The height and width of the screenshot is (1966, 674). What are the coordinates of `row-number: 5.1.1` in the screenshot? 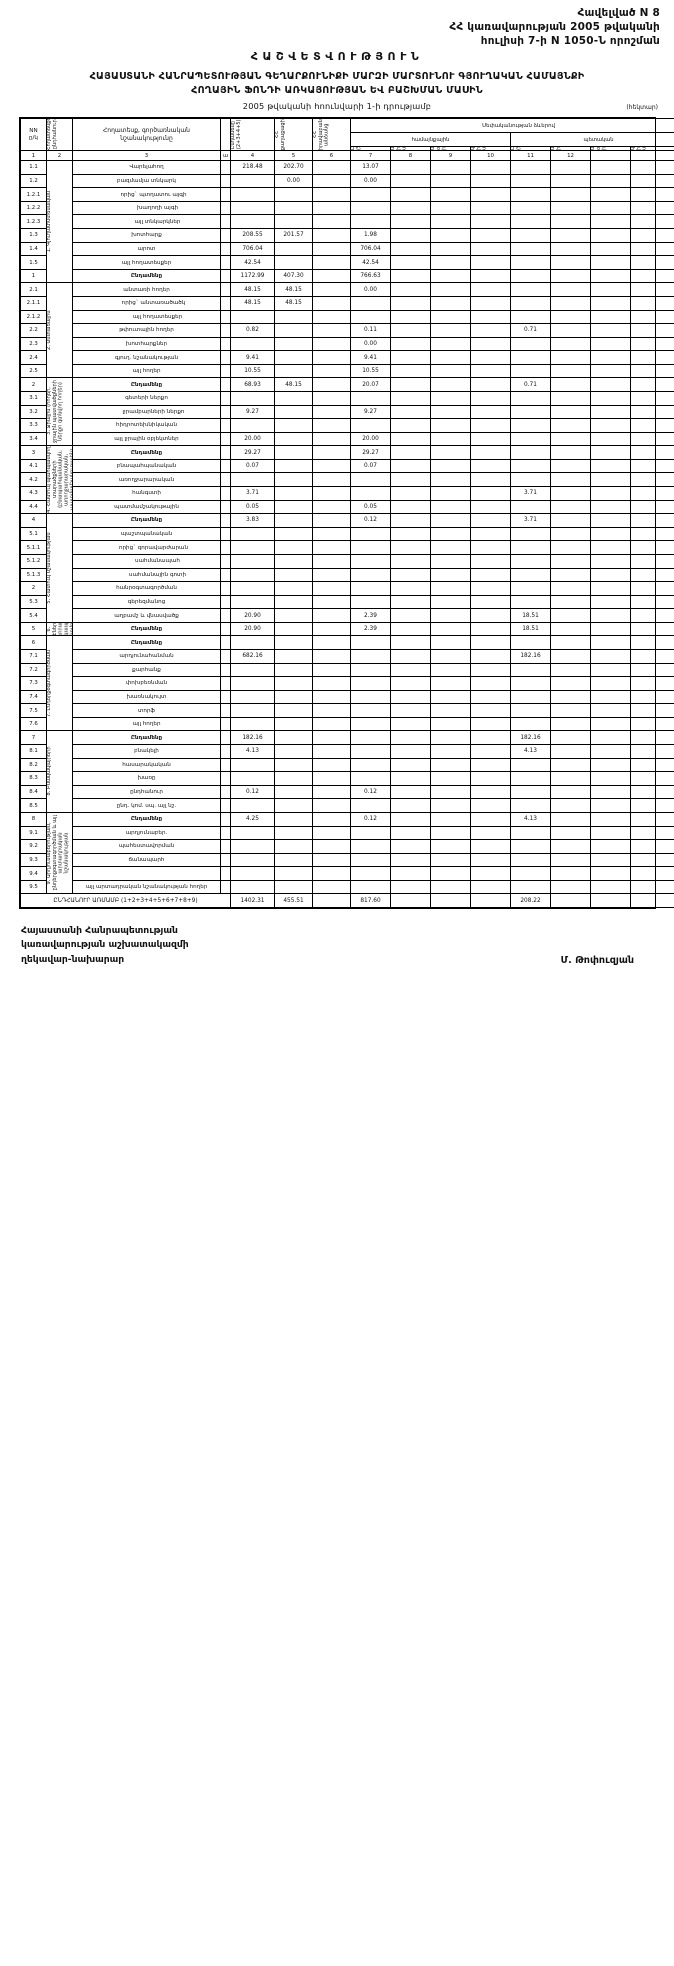 It's located at (34, 548).